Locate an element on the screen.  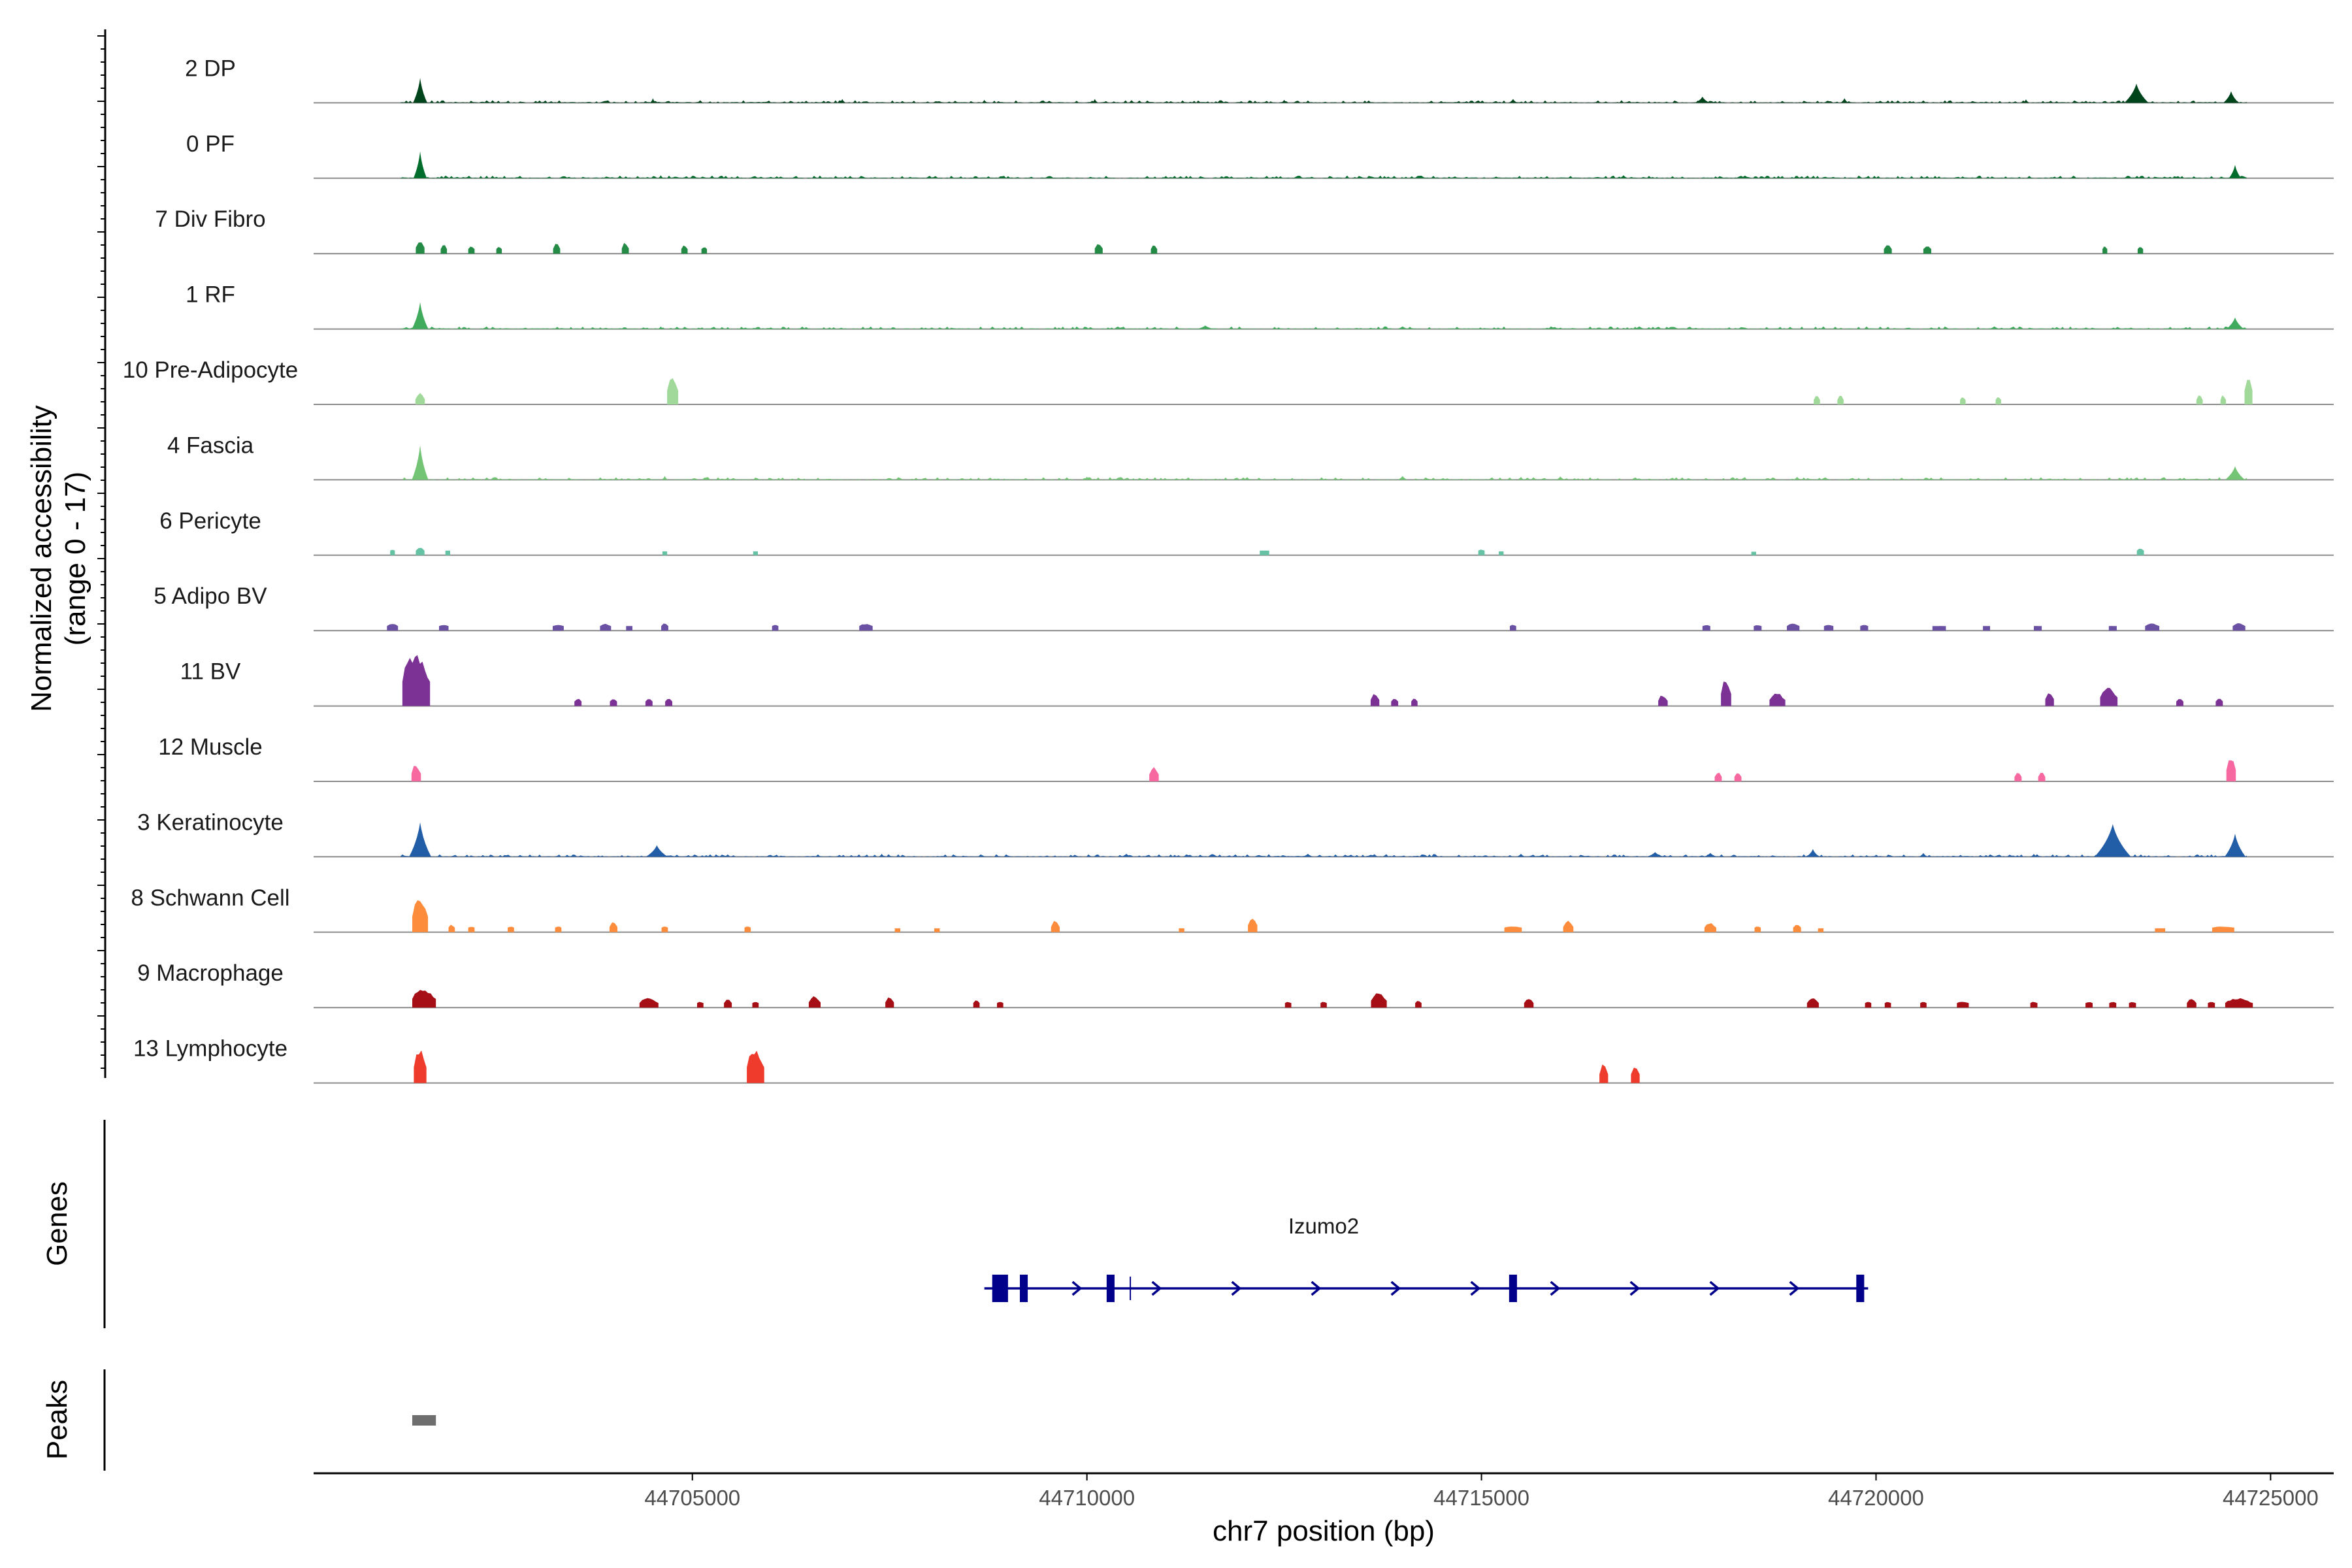
x-tick-label: 44705000 is located at coordinates (692, 1498).